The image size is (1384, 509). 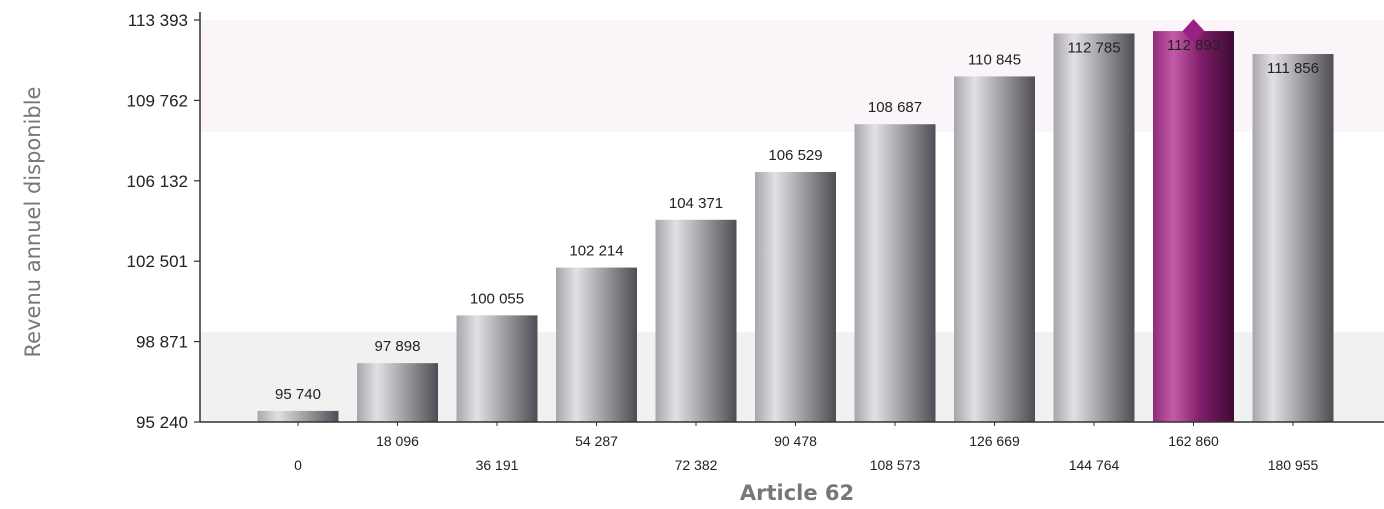 What do you see at coordinates (157, 181) in the screenshot?
I see `y-tick-label: 106 132` at bounding box center [157, 181].